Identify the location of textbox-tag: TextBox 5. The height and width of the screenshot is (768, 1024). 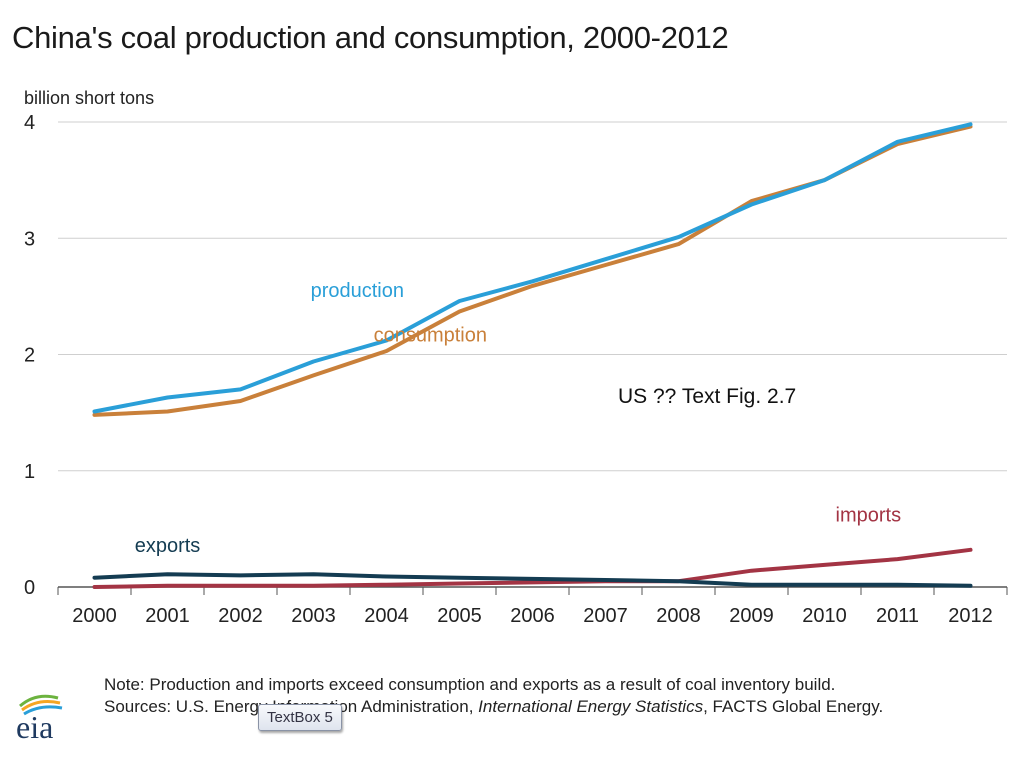
(300, 717).